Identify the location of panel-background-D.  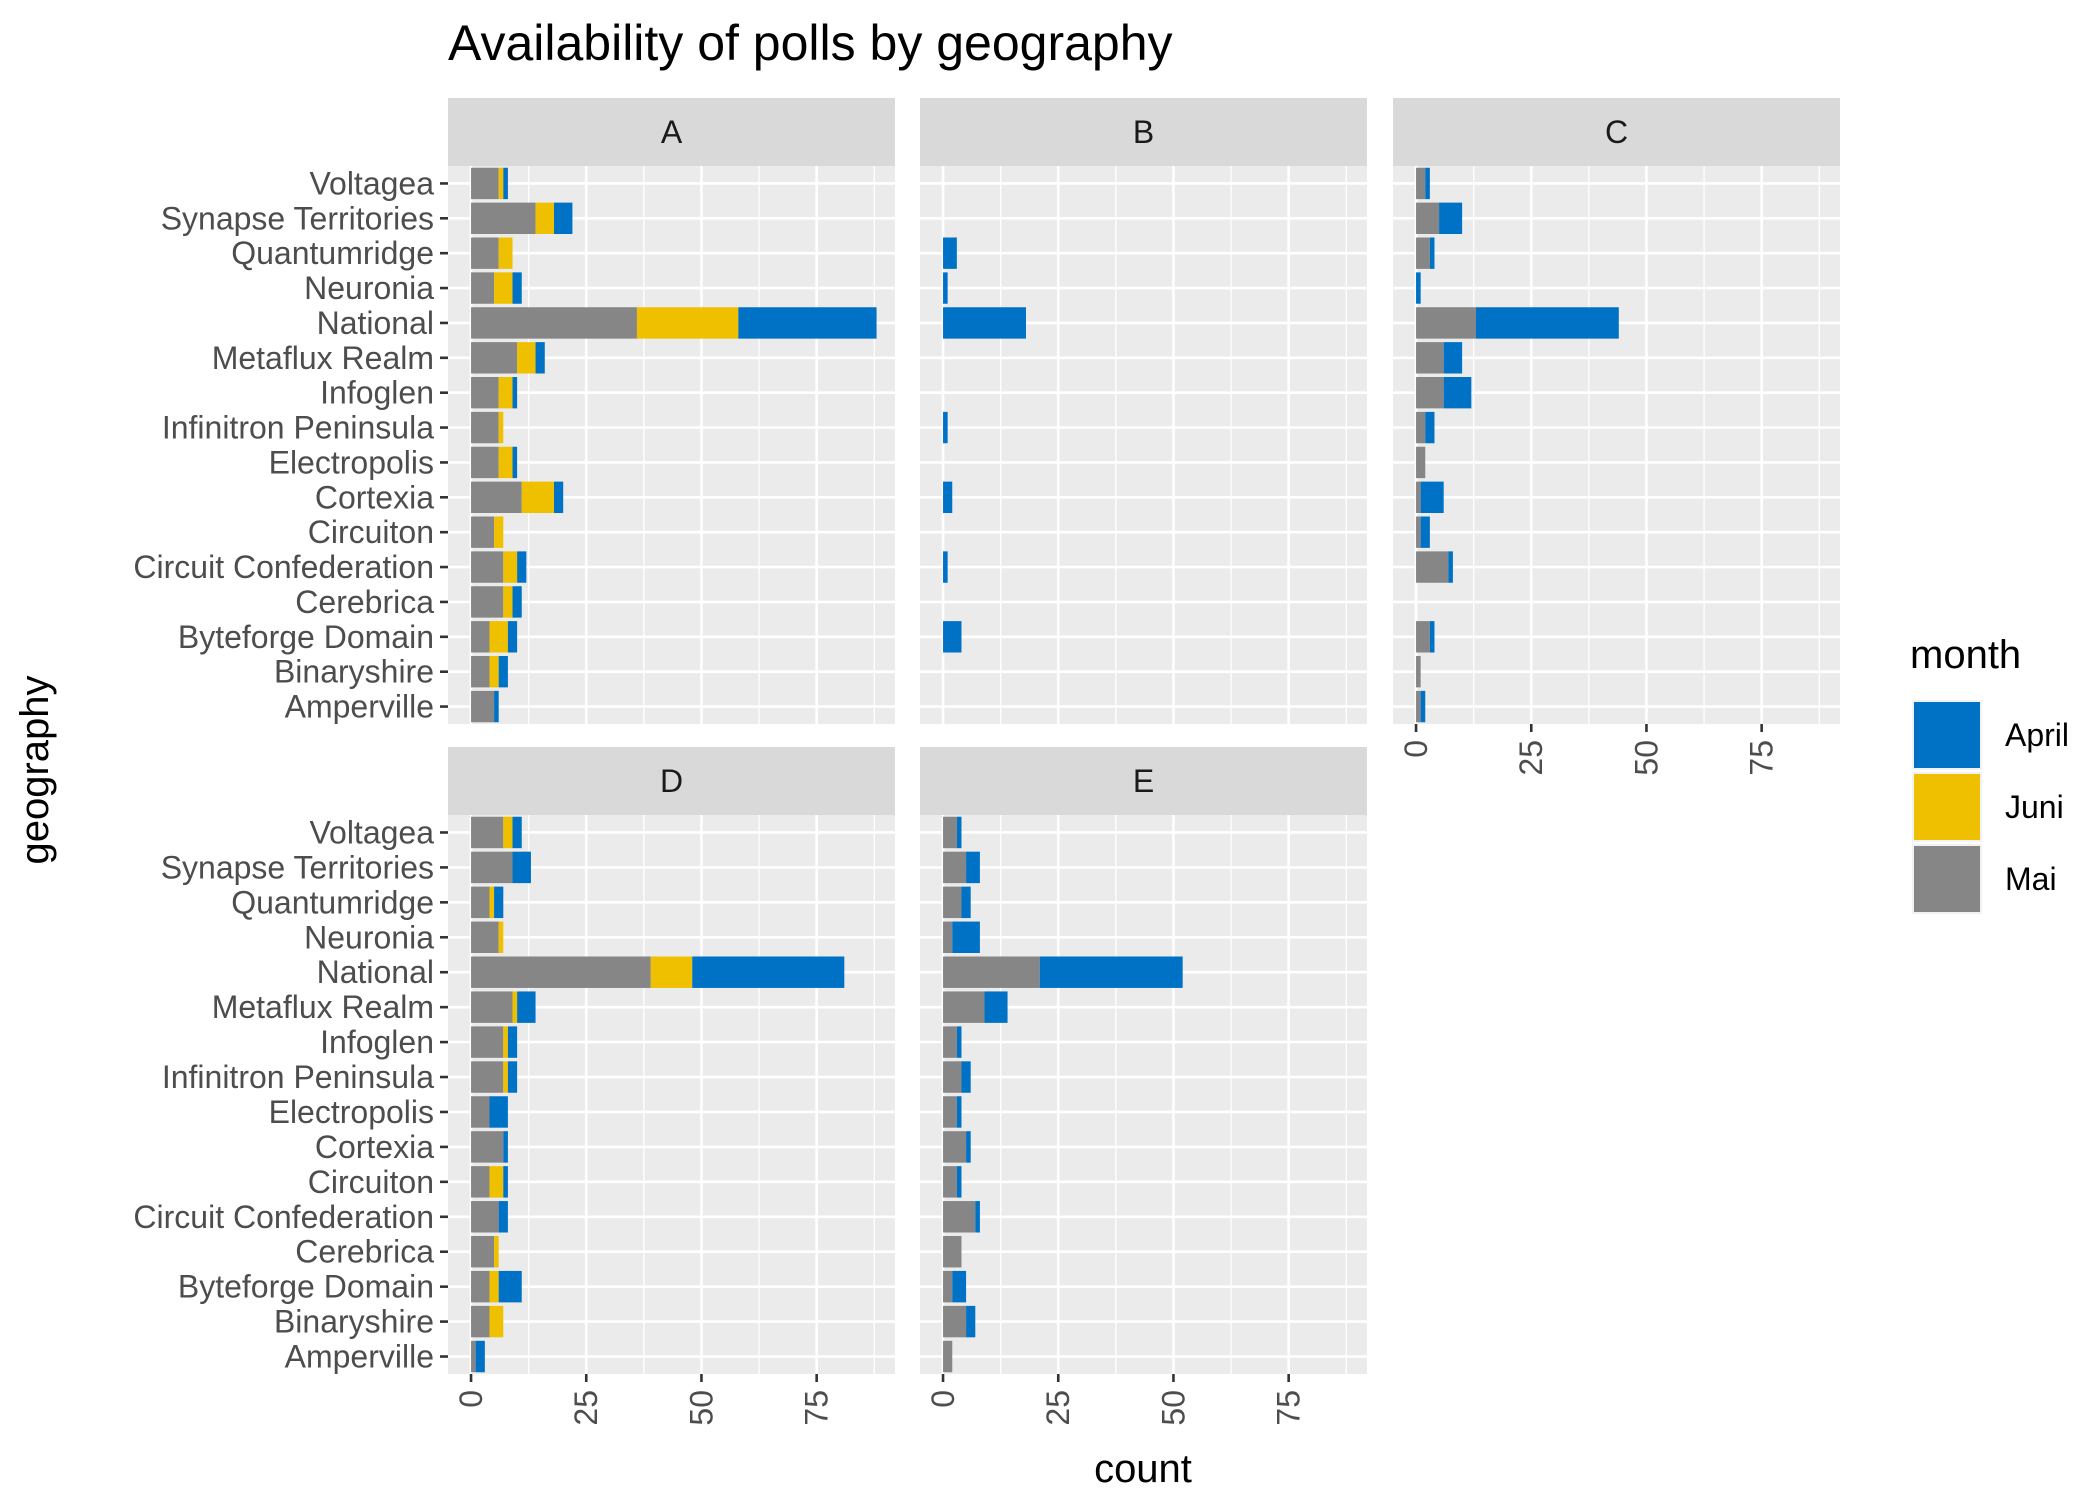
(671, 1094).